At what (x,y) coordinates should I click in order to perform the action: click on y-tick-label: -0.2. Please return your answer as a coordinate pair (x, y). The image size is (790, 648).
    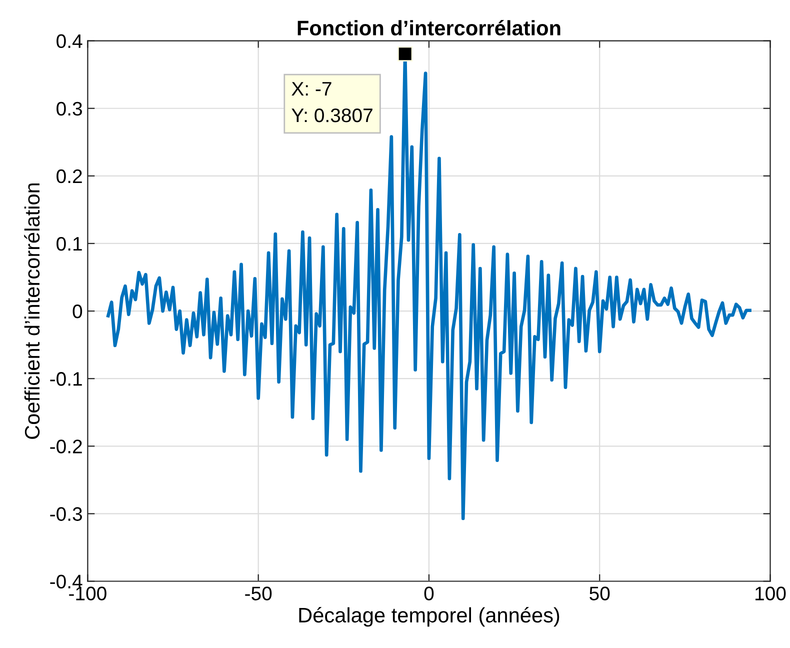
    Looking at the image, I should click on (66, 447).